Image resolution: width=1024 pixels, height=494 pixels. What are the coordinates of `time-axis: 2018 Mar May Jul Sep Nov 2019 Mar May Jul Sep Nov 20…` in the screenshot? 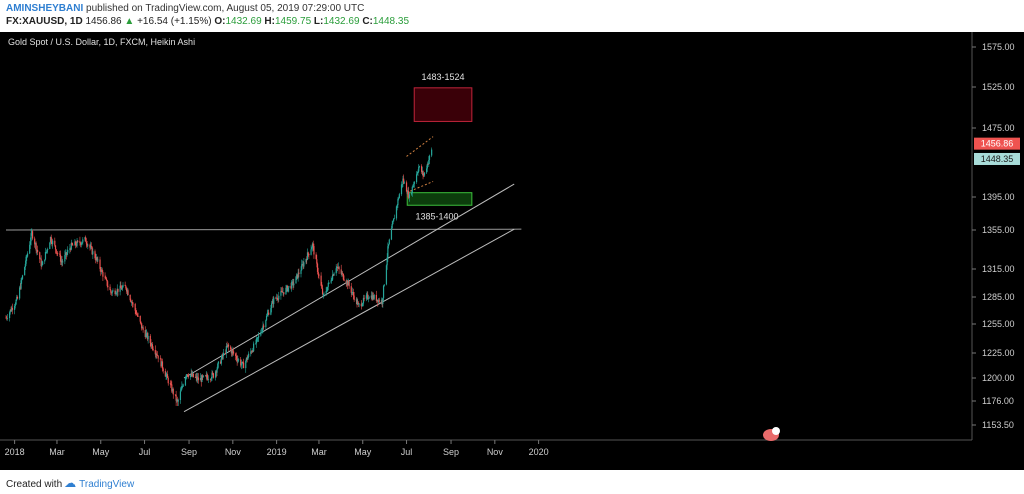 It's located at (277, 448).